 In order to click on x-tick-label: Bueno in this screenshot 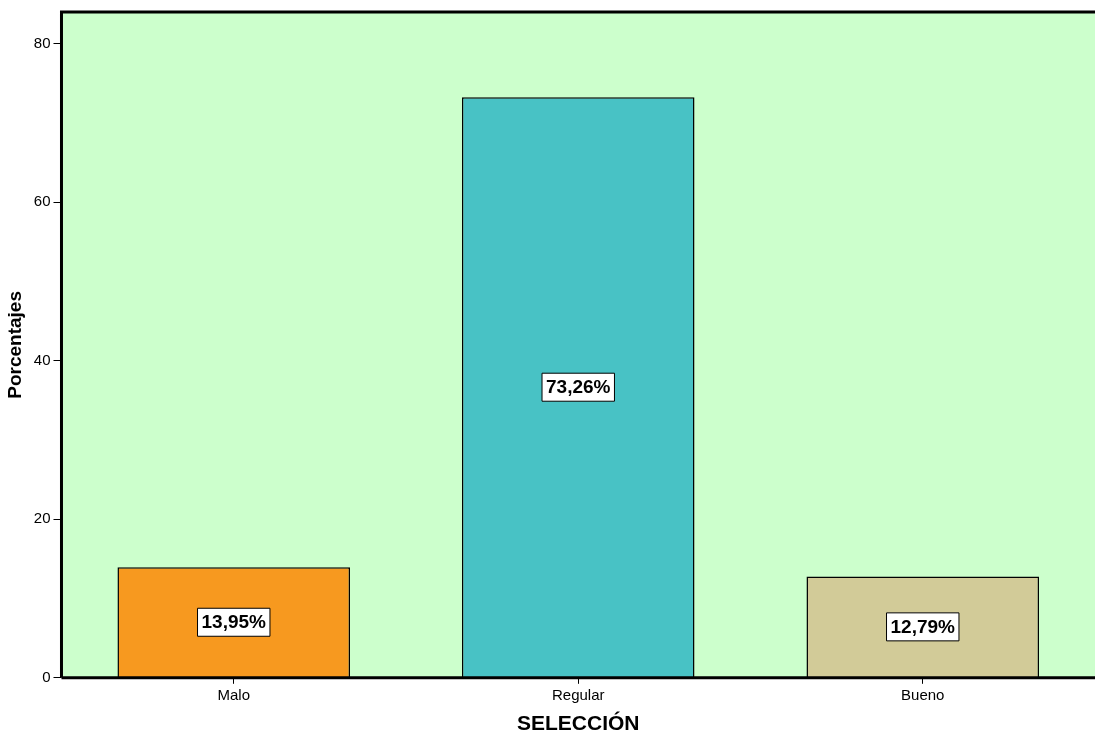, I will do `click(923, 694)`.